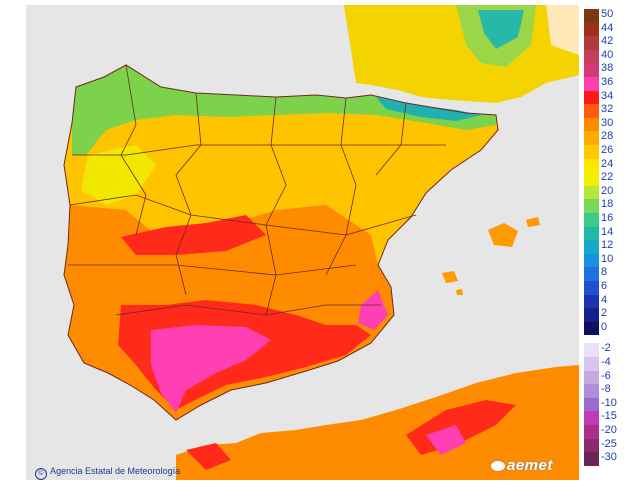  What do you see at coordinates (41, 474) in the screenshot?
I see `copyright-icon: ©` at bounding box center [41, 474].